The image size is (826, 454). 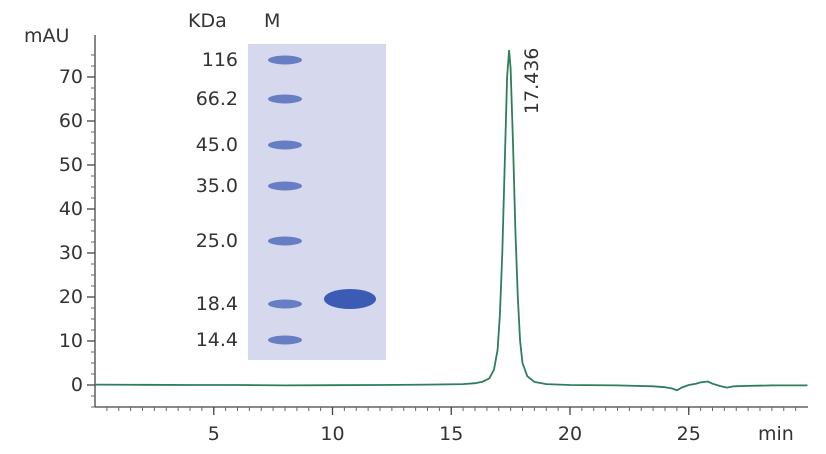 I want to click on marker-label: 35.0, so click(x=217, y=186).